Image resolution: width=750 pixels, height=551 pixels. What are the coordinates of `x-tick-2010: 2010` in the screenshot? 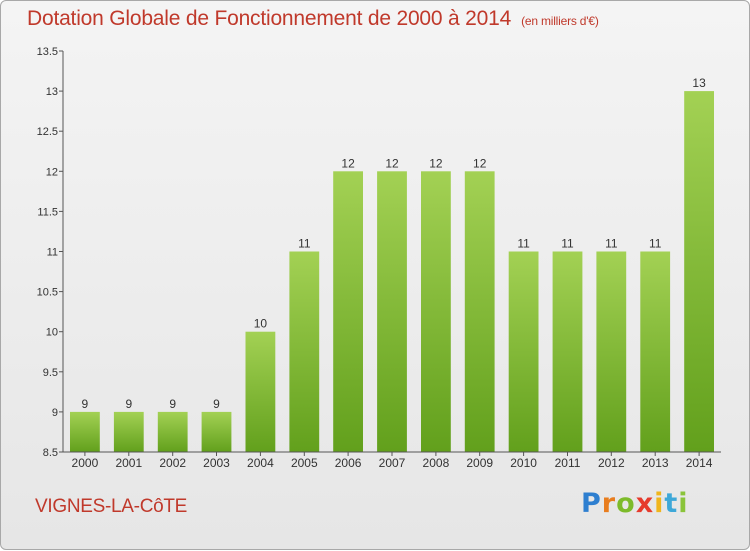 It's located at (523, 463).